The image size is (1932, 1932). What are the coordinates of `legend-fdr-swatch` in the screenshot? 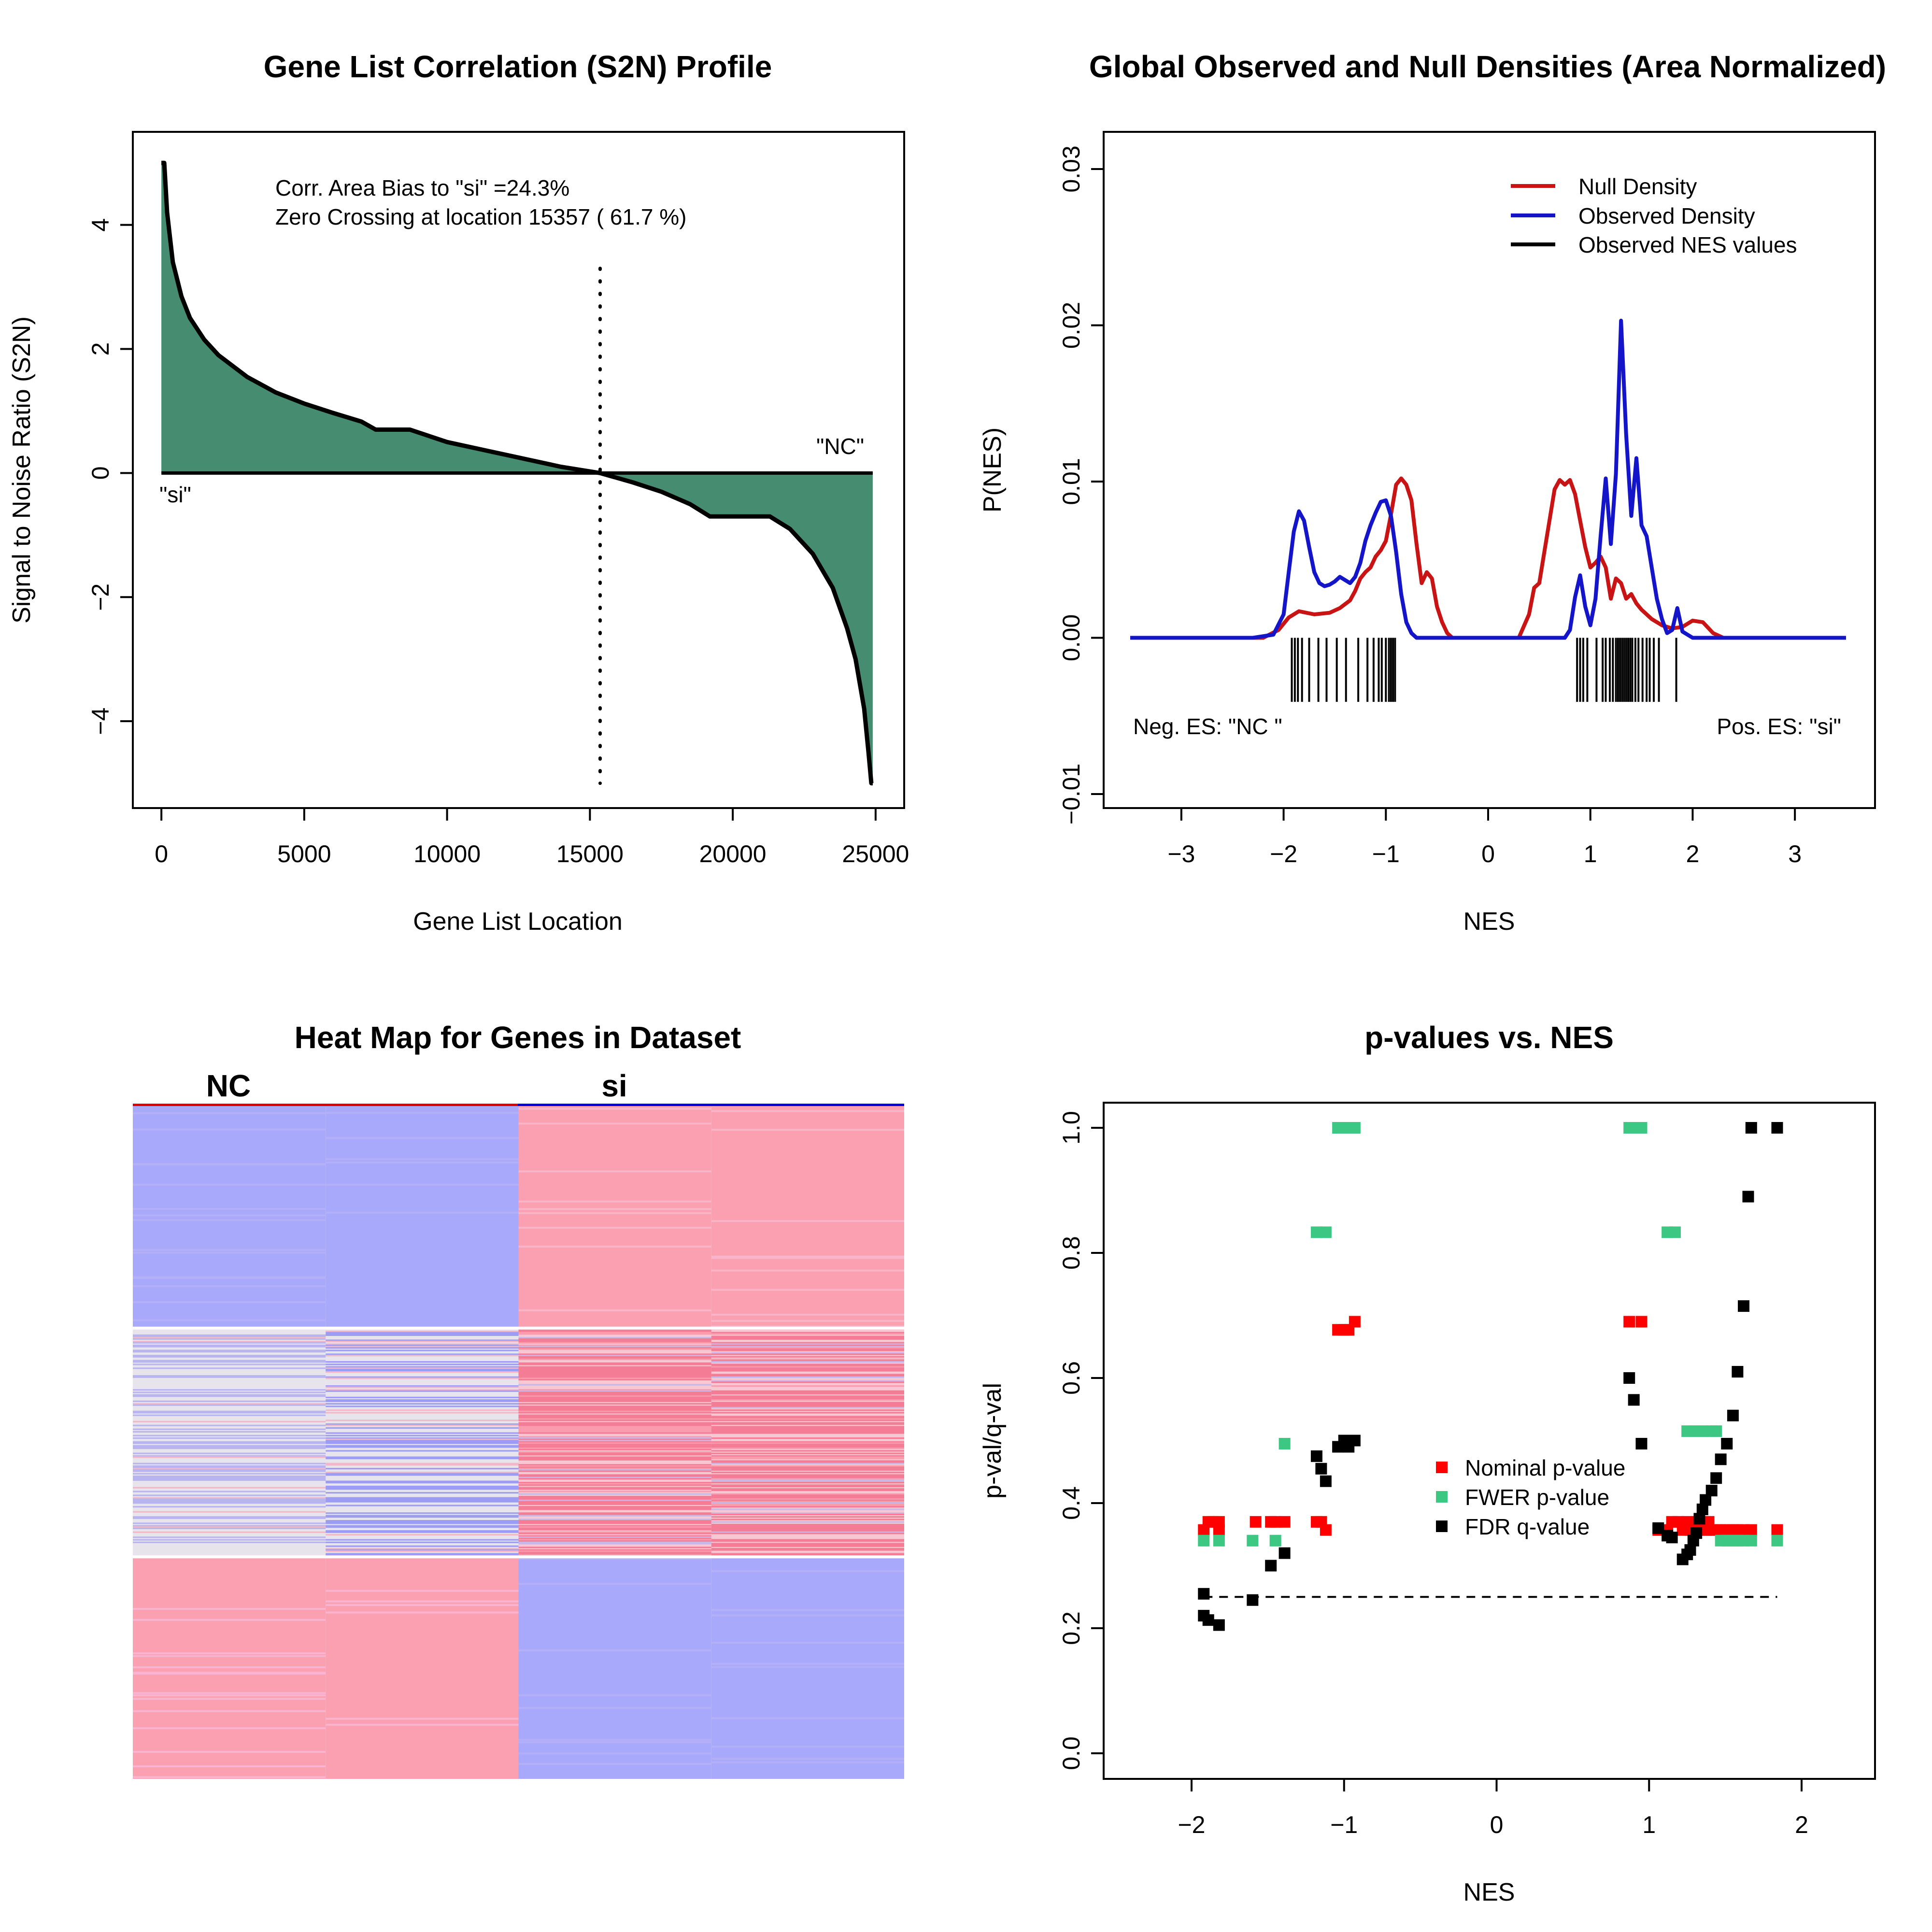 It's located at (1442, 1526).